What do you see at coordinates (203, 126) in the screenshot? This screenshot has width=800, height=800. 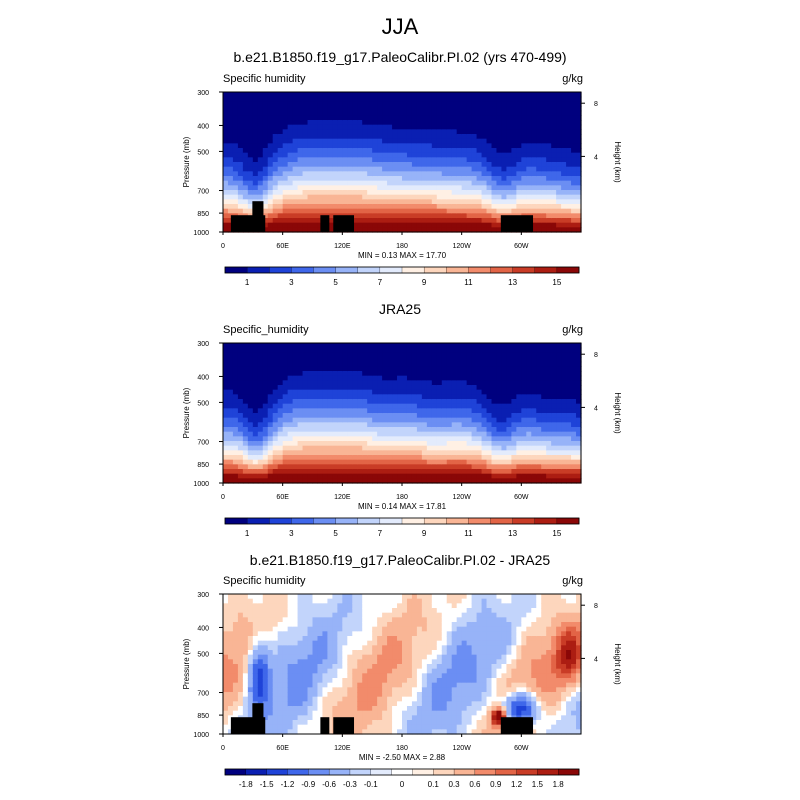 I see `y-tick-label: 400` at bounding box center [203, 126].